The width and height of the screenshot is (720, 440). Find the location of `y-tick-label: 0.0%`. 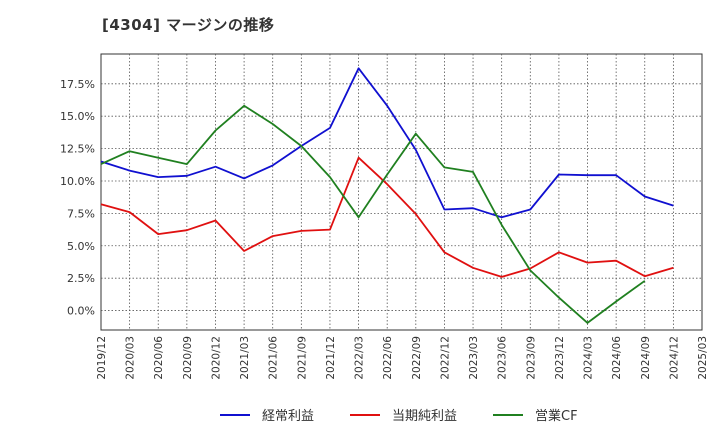

y-tick-label: 0.0% is located at coordinates (81, 311).